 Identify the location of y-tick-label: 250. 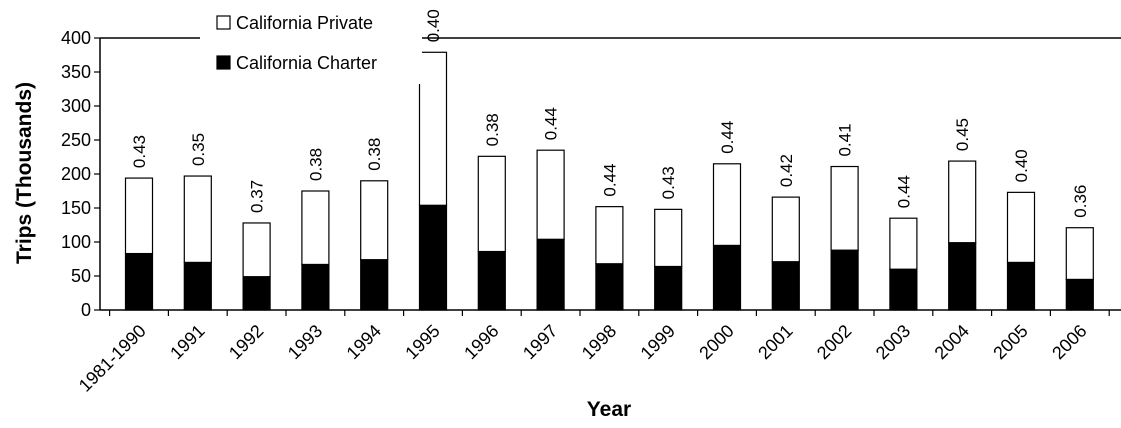
(76, 140).